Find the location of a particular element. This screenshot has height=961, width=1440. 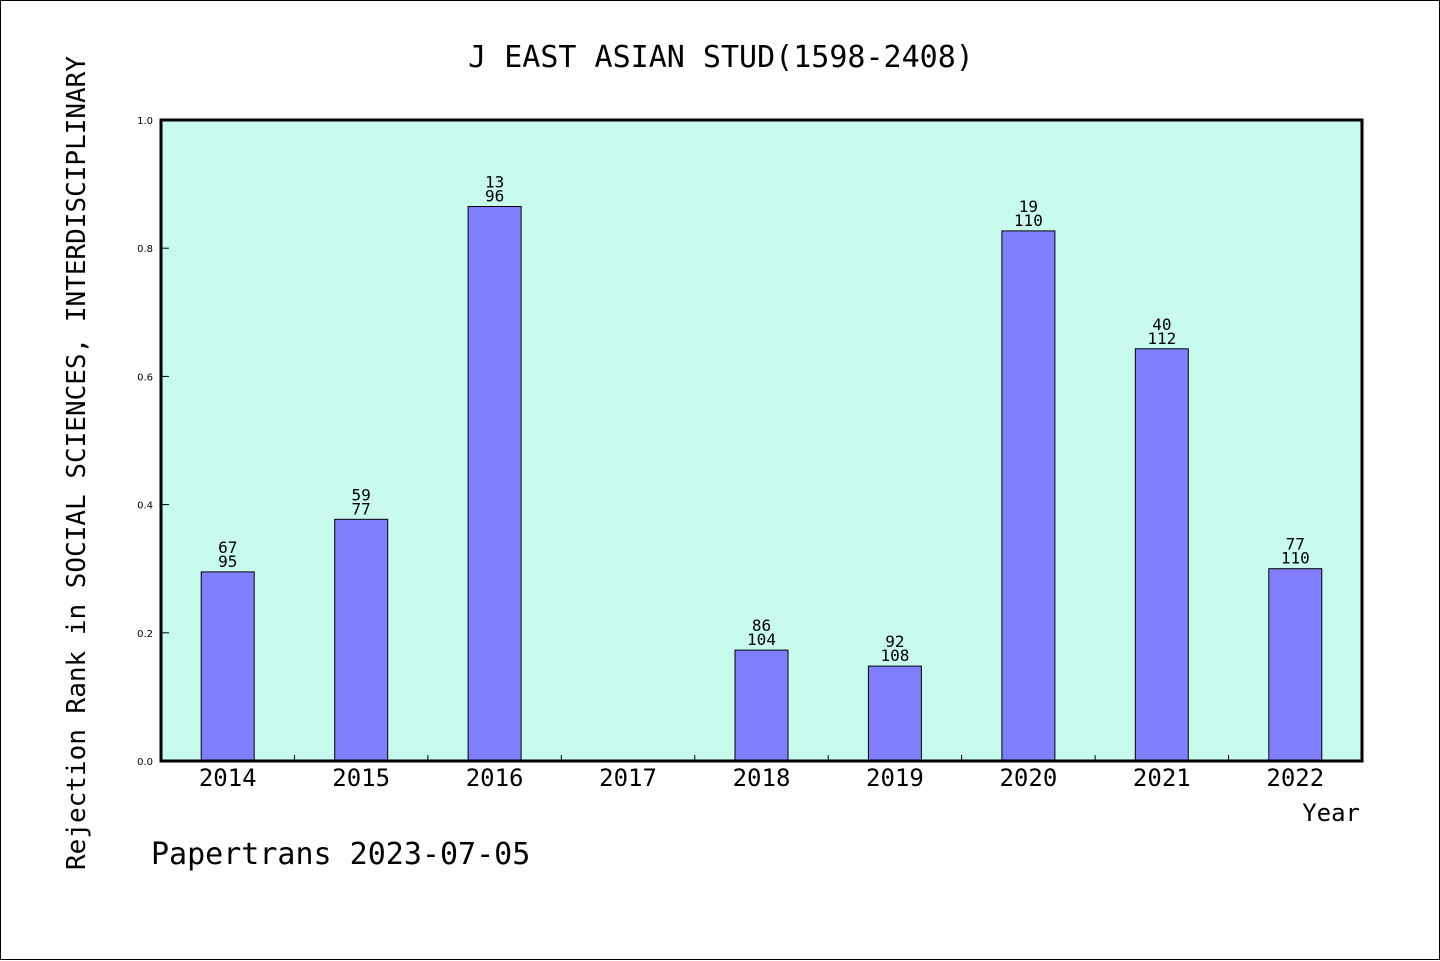

bar-2016 is located at coordinates (494, 484).